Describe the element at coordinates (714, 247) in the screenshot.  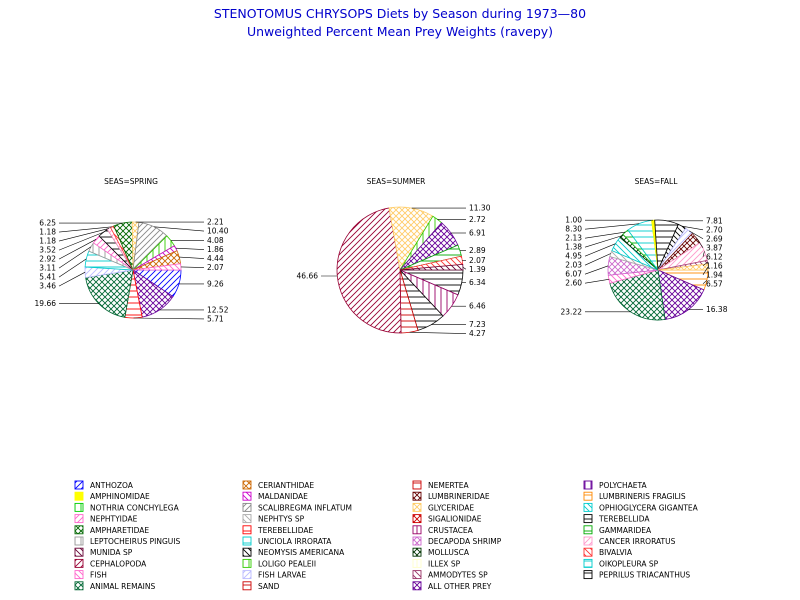
I see `slice-value-label: 3.87` at that location.